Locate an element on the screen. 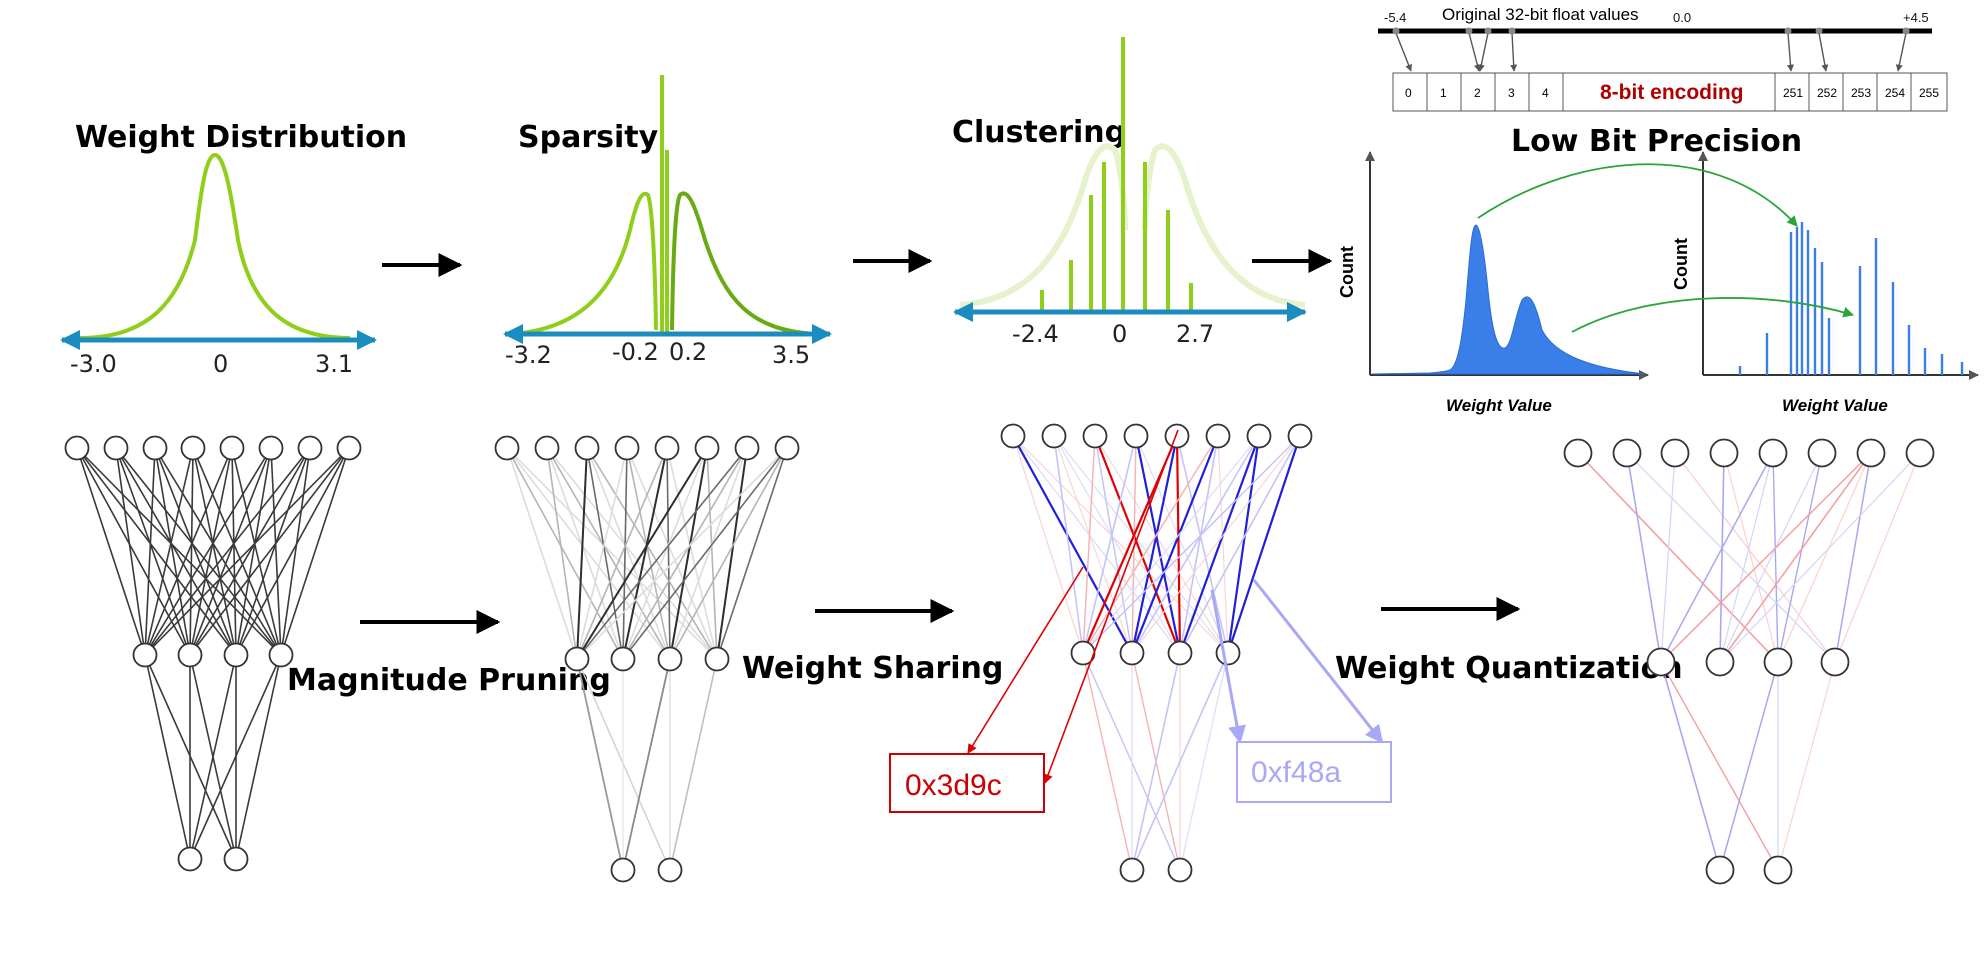  right-count-label: Count is located at coordinates (1681, 264).